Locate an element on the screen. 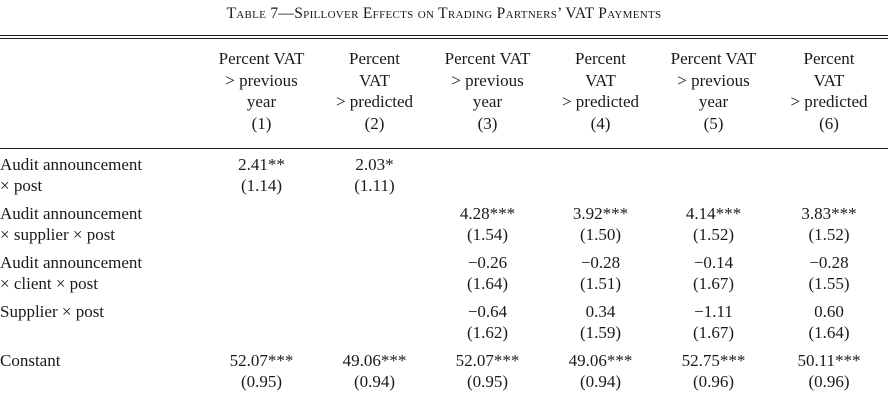 This screenshot has height=417, width=888. column-number: (2) is located at coordinates (374, 123).